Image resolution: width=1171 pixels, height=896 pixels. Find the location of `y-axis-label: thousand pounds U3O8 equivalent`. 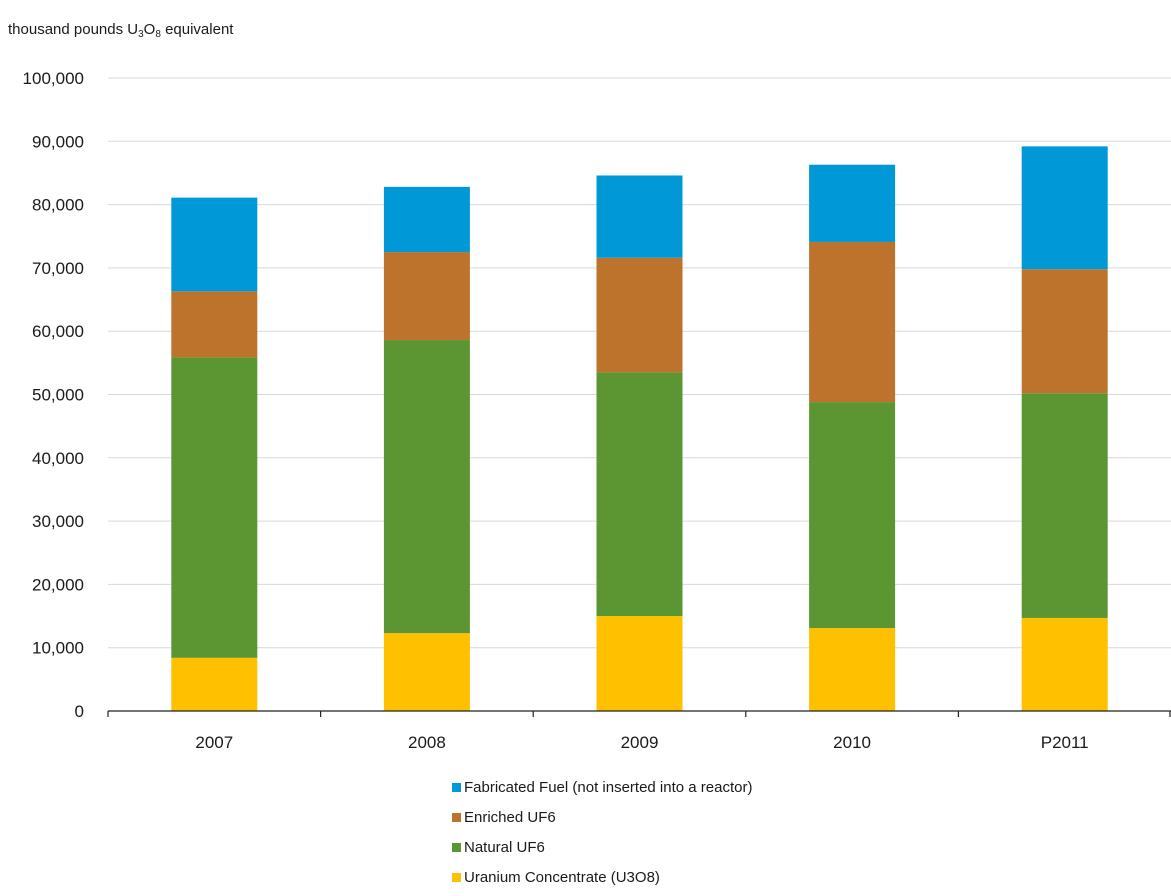

y-axis-label: thousand pounds U3O8 equivalent is located at coordinates (121, 30).